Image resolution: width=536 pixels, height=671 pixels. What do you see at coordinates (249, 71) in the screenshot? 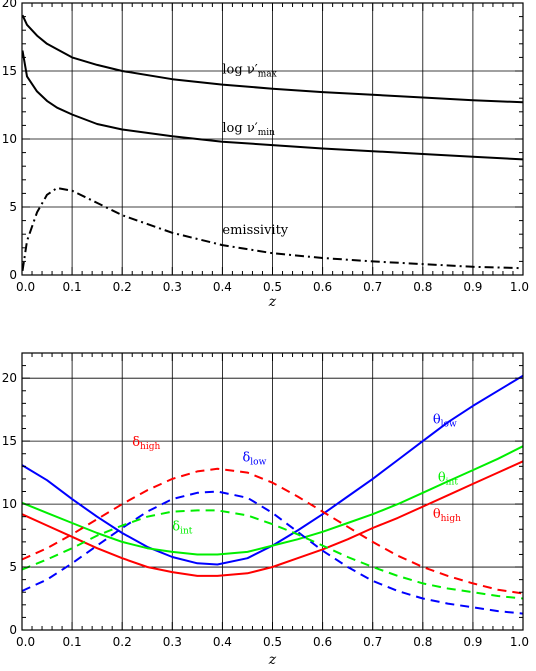
I see `series-label-0: log ν′max` at bounding box center [249, 71].